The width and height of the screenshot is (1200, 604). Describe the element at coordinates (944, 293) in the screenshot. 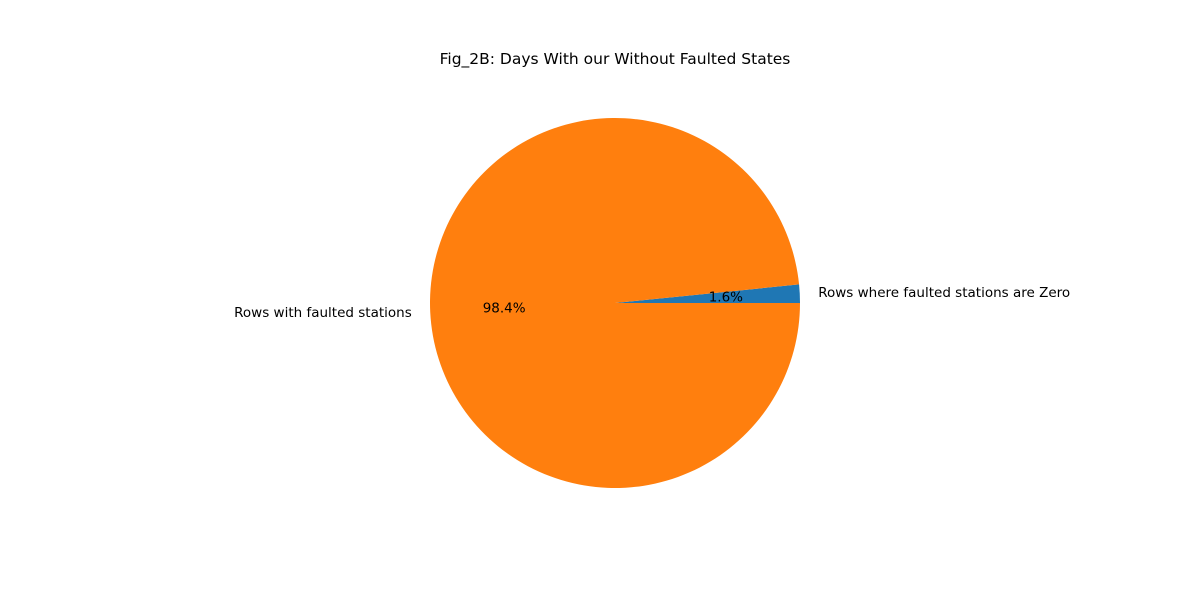

I see `slice-label-0: Rows where faulted stations are Zero` at that location.